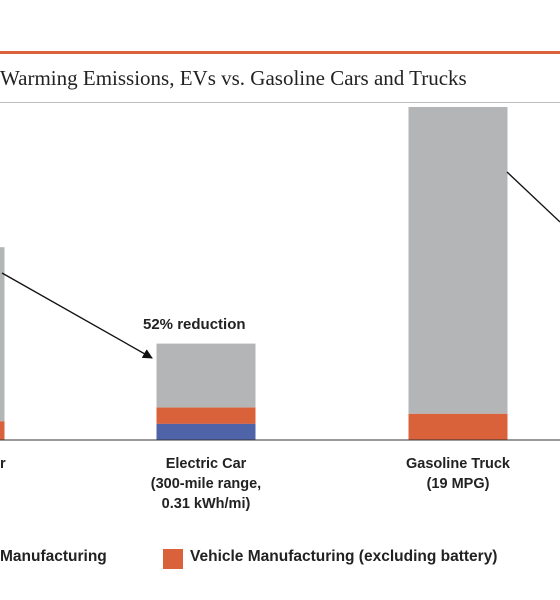  Describe the element at coordinates (458, 474) in the screenshot. I see `category-label: Gasoline Truck (19 MPG)` at that location.